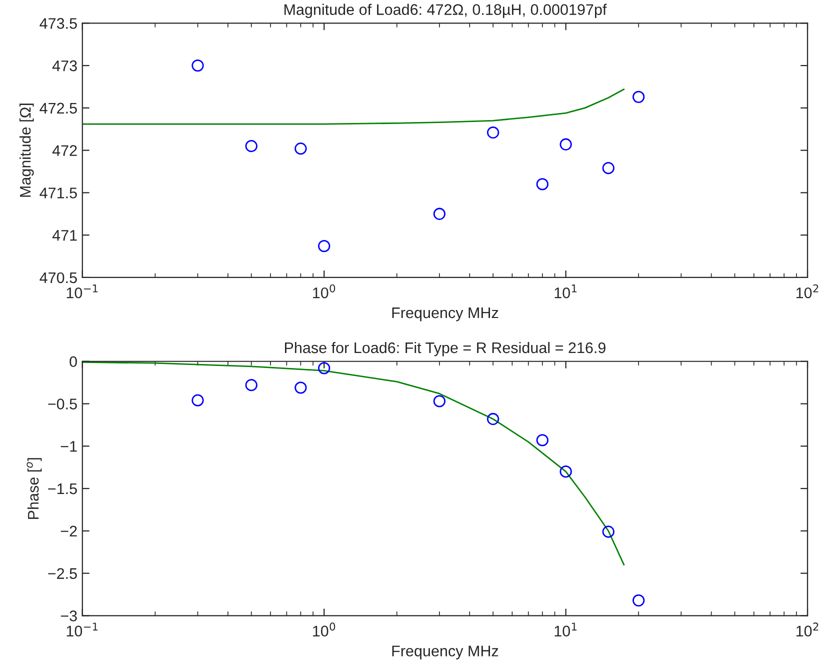 The image size is (824, 662). What do you see at coordinates (73, 362) in the screenshot?
I see `y-tick-label: 0` at bounding box center [73, 362].